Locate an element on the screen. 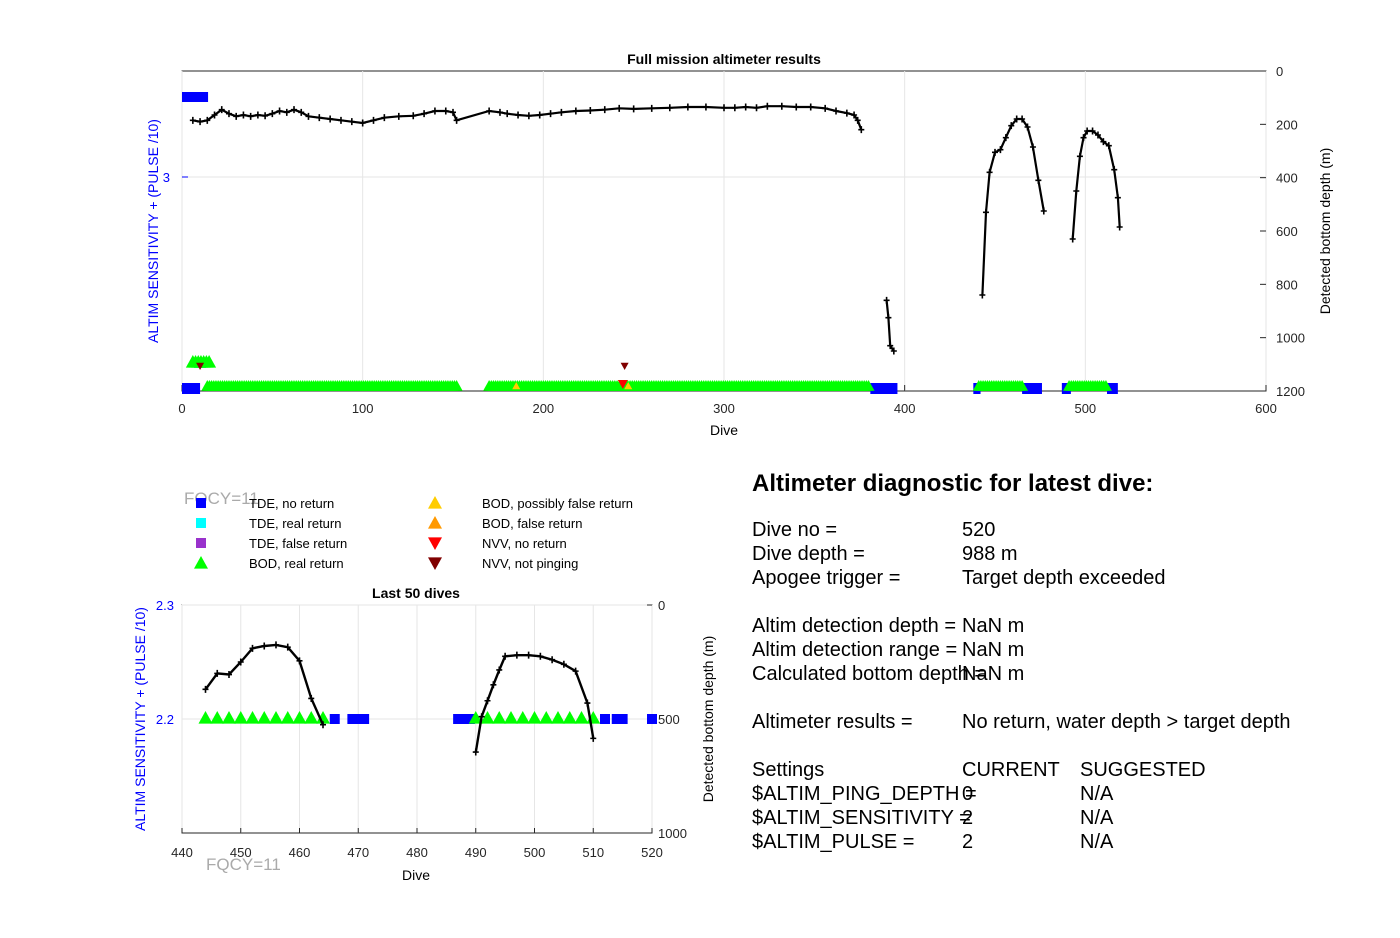 This screenshot has width=1400, height=938. calc-bottom-value: NaN m is located at coordinates (993, 674).